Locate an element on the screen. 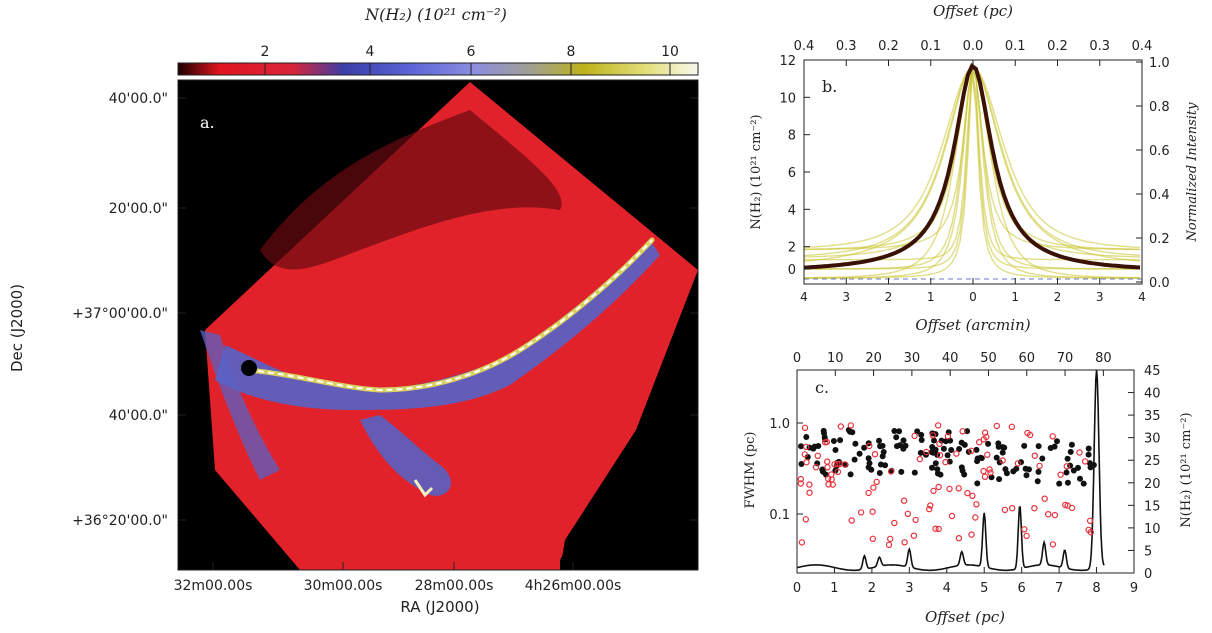 The image size is (1212, 633). ra-tick-label: 30m00.00s is located at coordinates (343, 586).